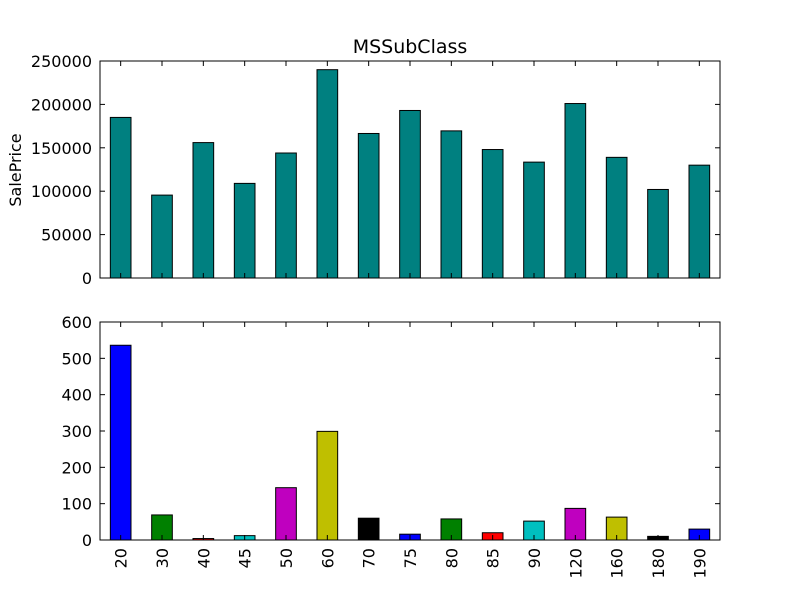 The image size is (800, 600). What do you see at coordinates (699, 563) in the screenshot?
I see `x-tick-label: 190` at bounding box center [699, 563].